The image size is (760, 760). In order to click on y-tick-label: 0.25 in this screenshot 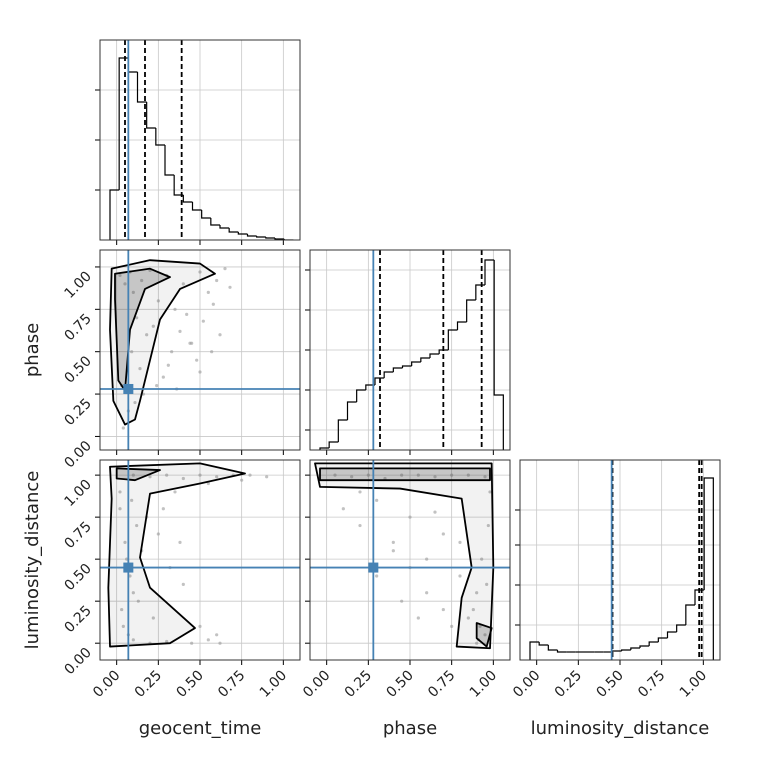, I will do `click(77, 412)`.